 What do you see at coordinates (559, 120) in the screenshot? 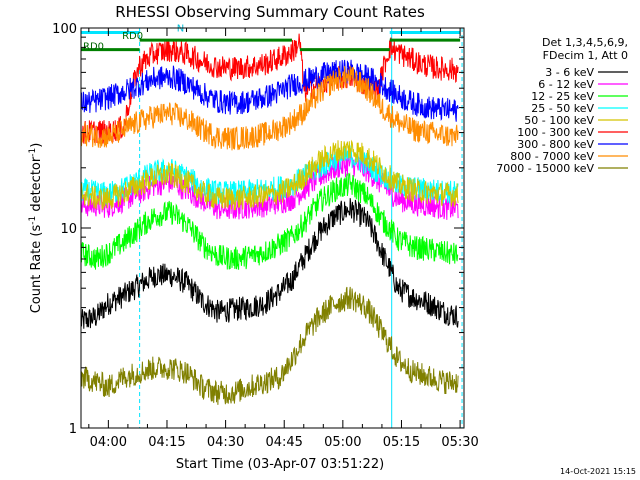
I see `legend-label-4: 50 - 100 keV` at bounding box center [559, 120].